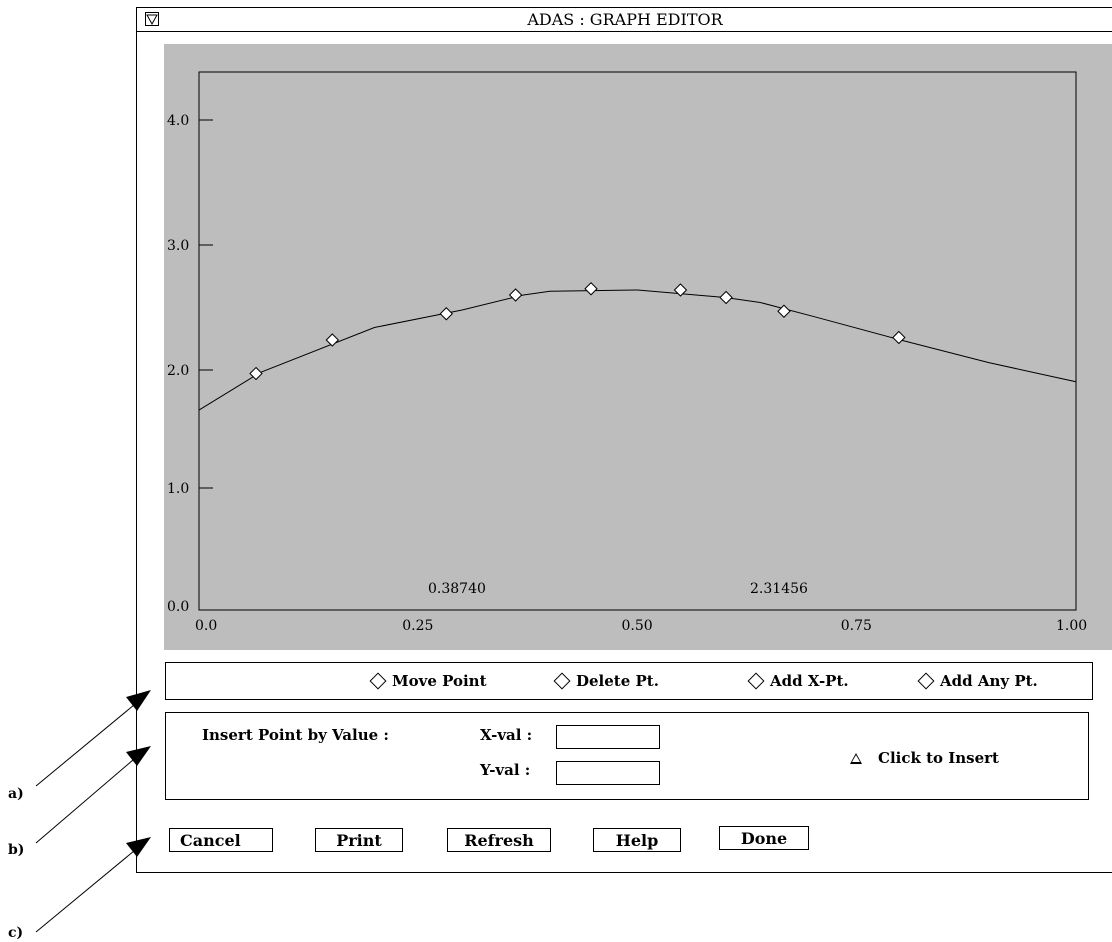 The height and width of the screenshot is (942, 1112). I want to click on x-tick-label: 0.25, so click(417, 626).